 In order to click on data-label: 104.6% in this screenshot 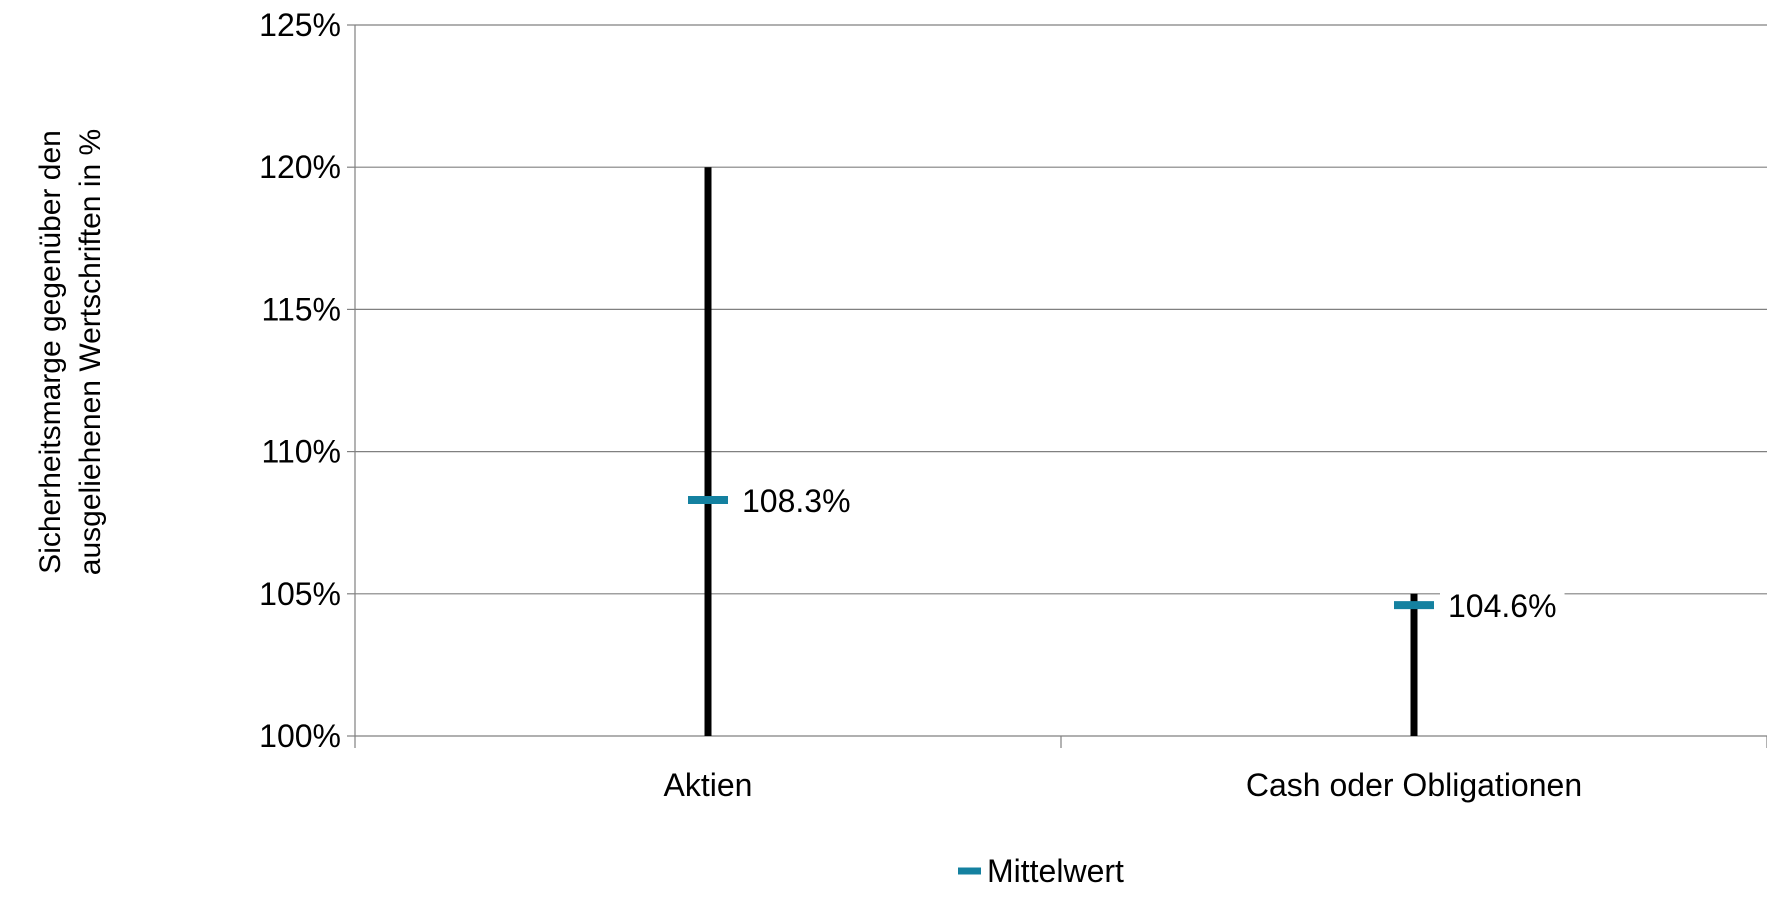, I will do `click(1502, 606)`.